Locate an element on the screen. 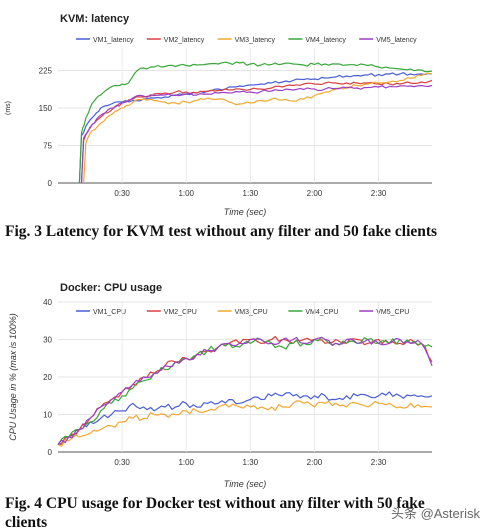  y-tick-label: 150 is located at coordinates (46, 108).